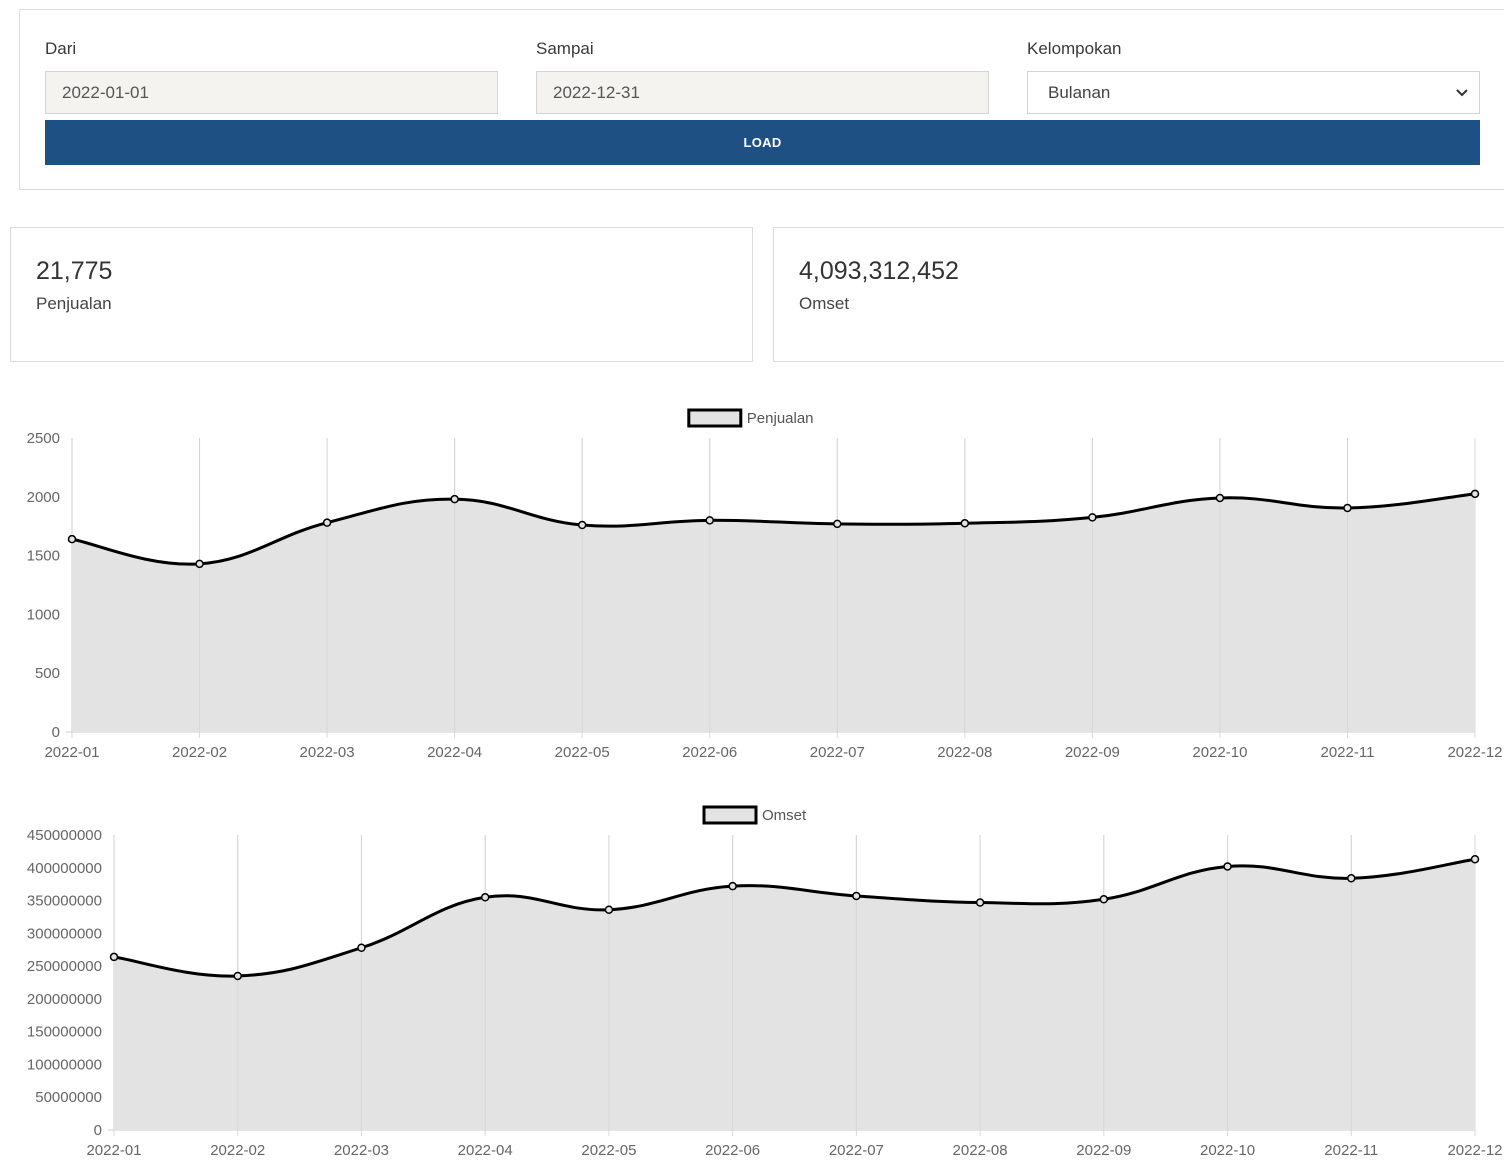  What do you see at coordinates (64, 835) in the screenshot?
I see `y-tick-label: 450000000` at bounding box center [64, 835].